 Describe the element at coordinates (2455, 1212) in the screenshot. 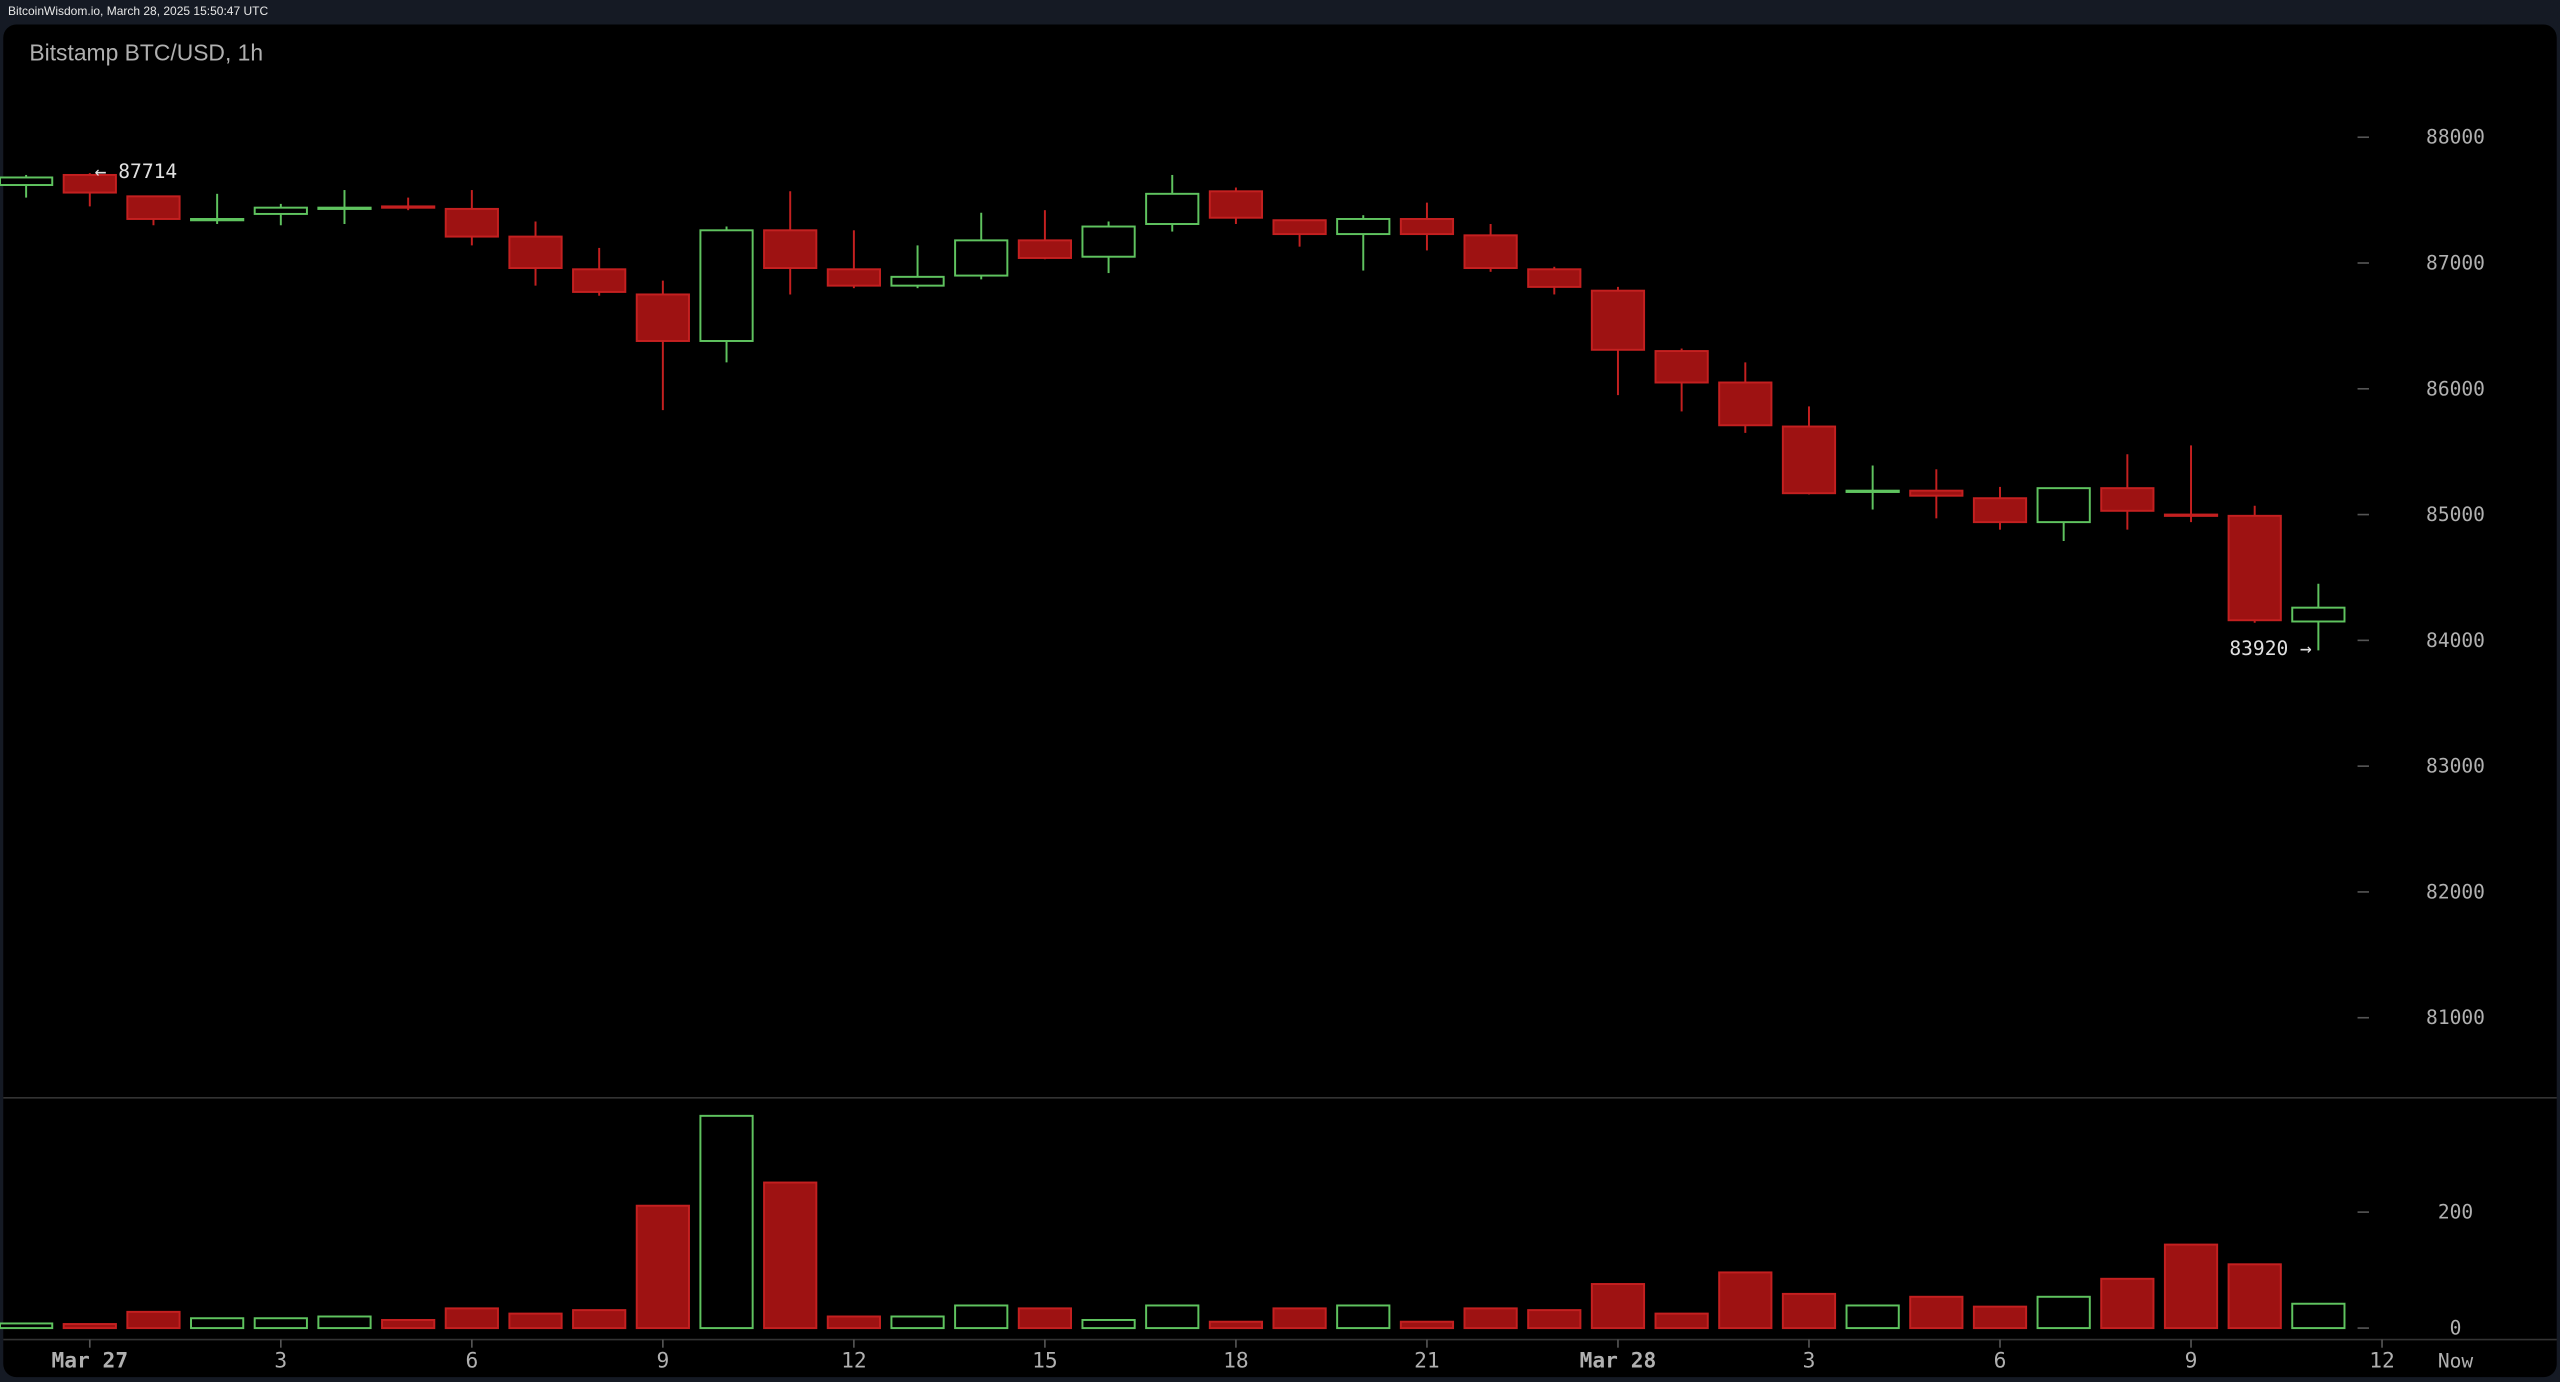

I see `volume-tick-label: 200` at that location.